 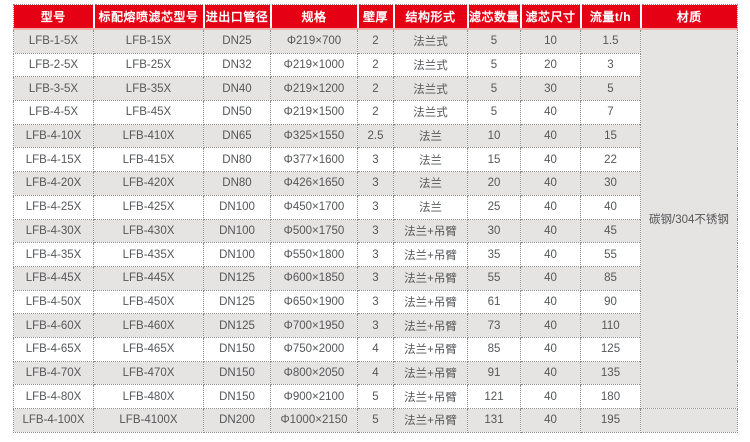 I want to click on cell: LFB-4-5X, so click(x=53, y=112).